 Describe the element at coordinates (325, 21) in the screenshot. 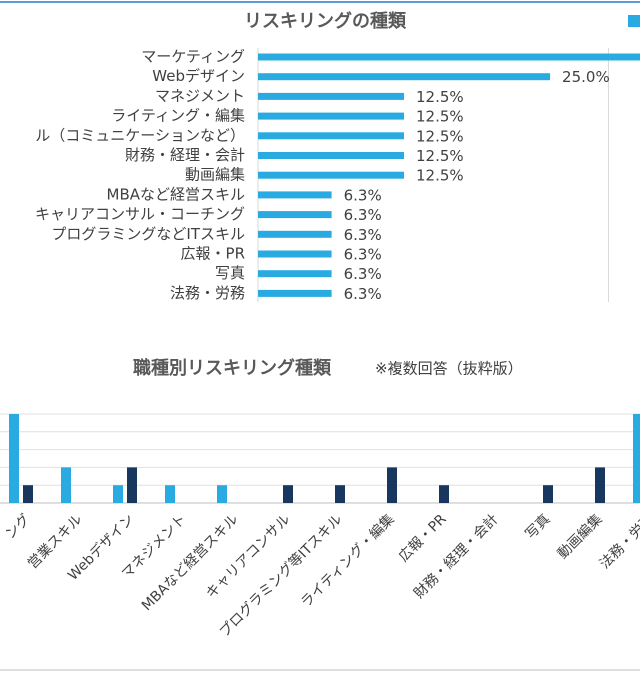

I see `chart-title: リスキリングの種類` at that location.